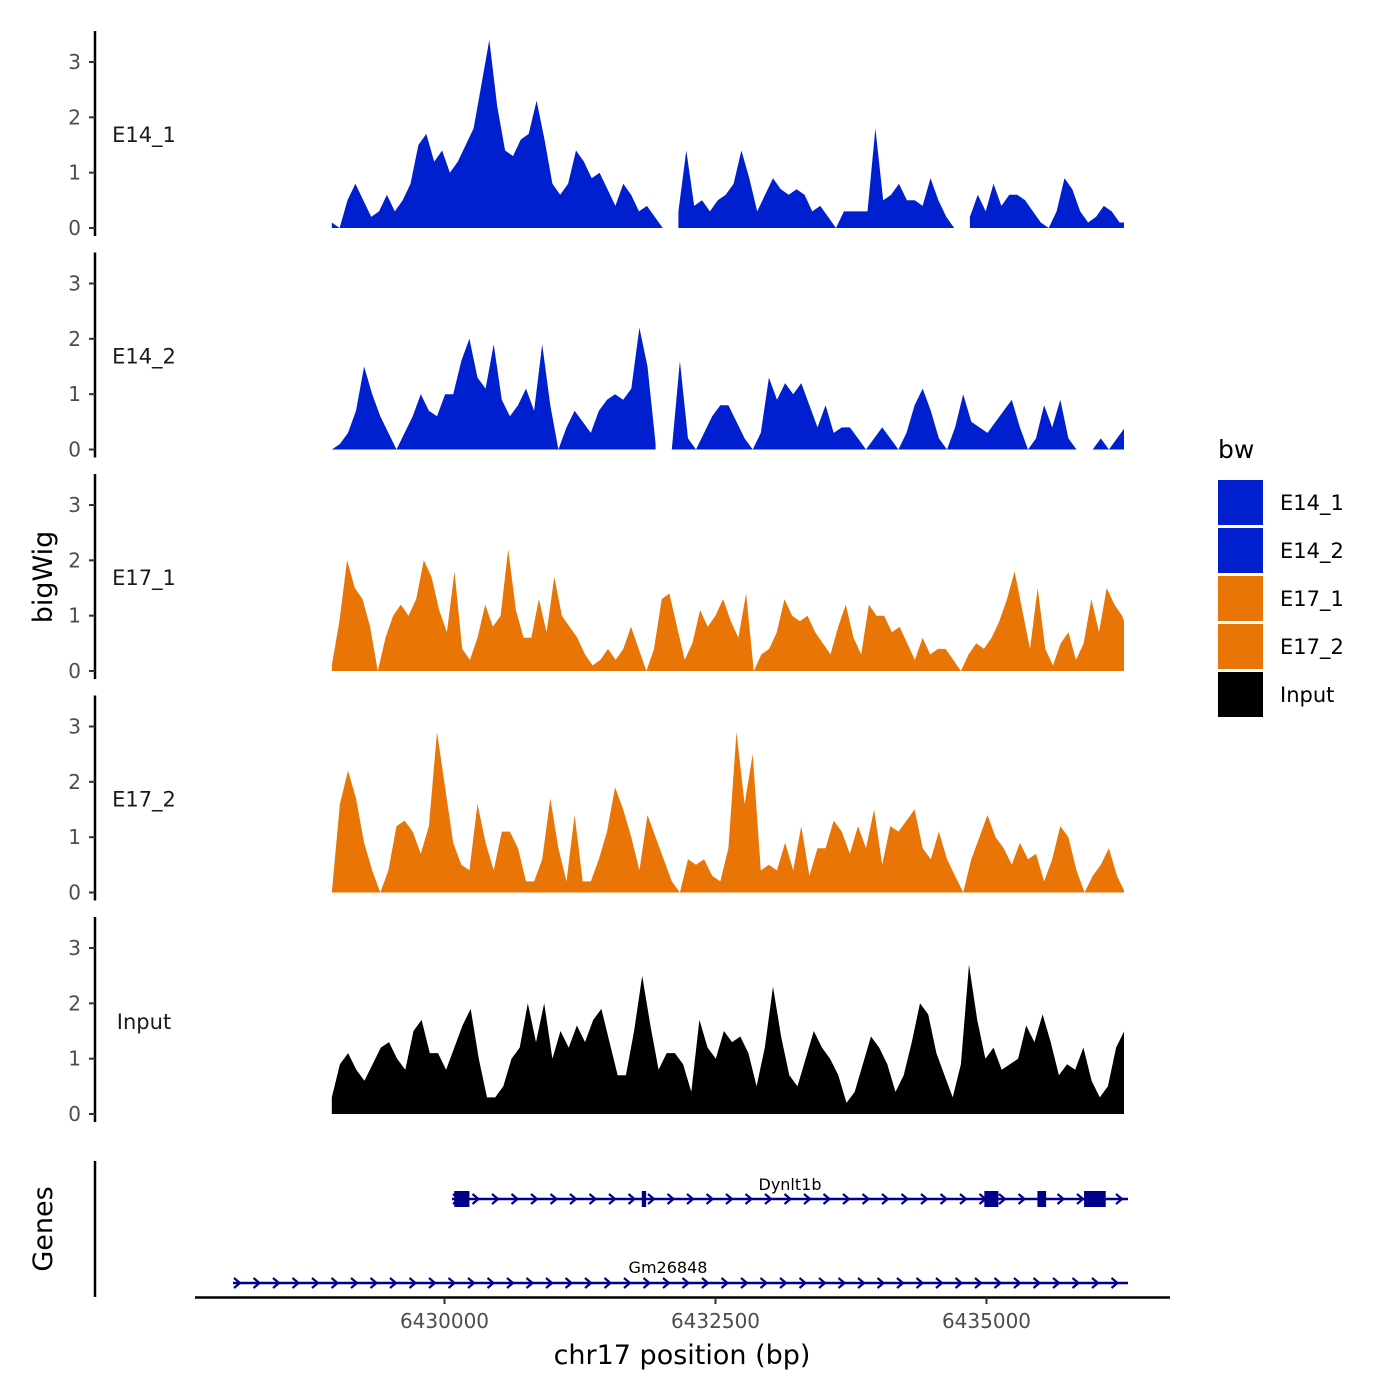 The height and width of the screenshot is (1400, 1400). I want to click on track-input: 0 1 2 3 Input, so click(596, 1021).